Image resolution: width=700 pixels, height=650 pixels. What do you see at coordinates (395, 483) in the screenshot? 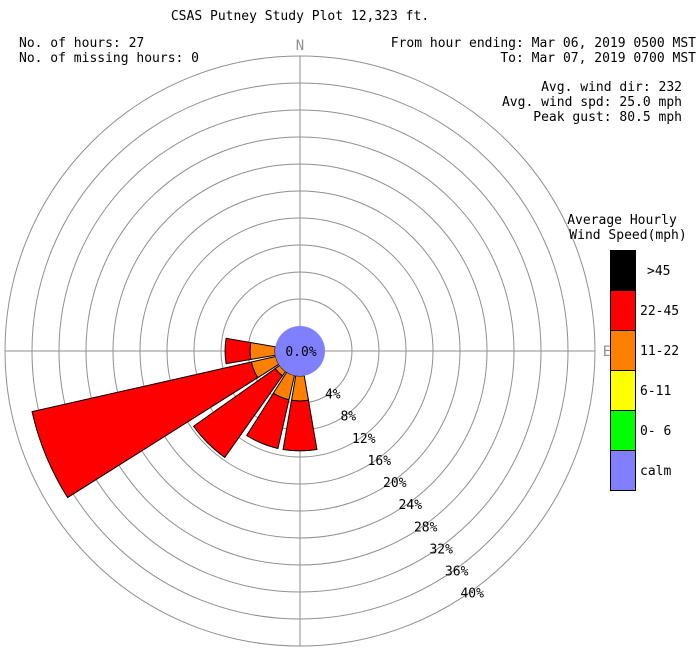
I see `ring-label-20: 20%` at bounding box center [395, 483].